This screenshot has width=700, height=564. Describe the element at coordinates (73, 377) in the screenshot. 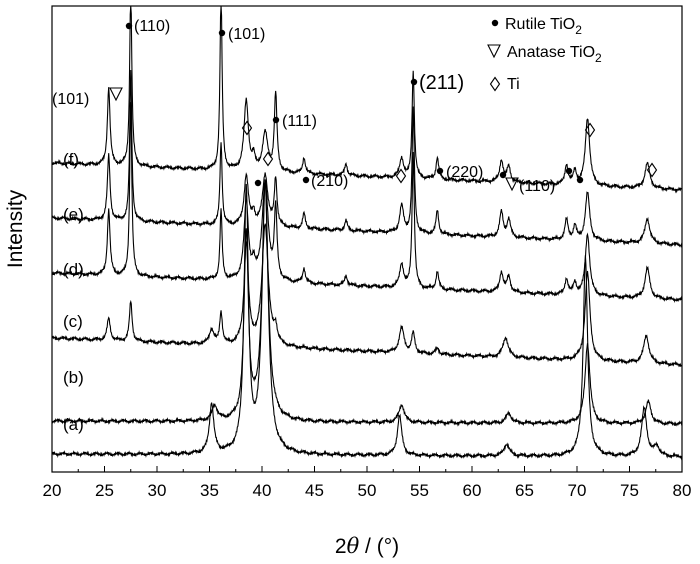

I see `curve-label-b: (b)` at that location.